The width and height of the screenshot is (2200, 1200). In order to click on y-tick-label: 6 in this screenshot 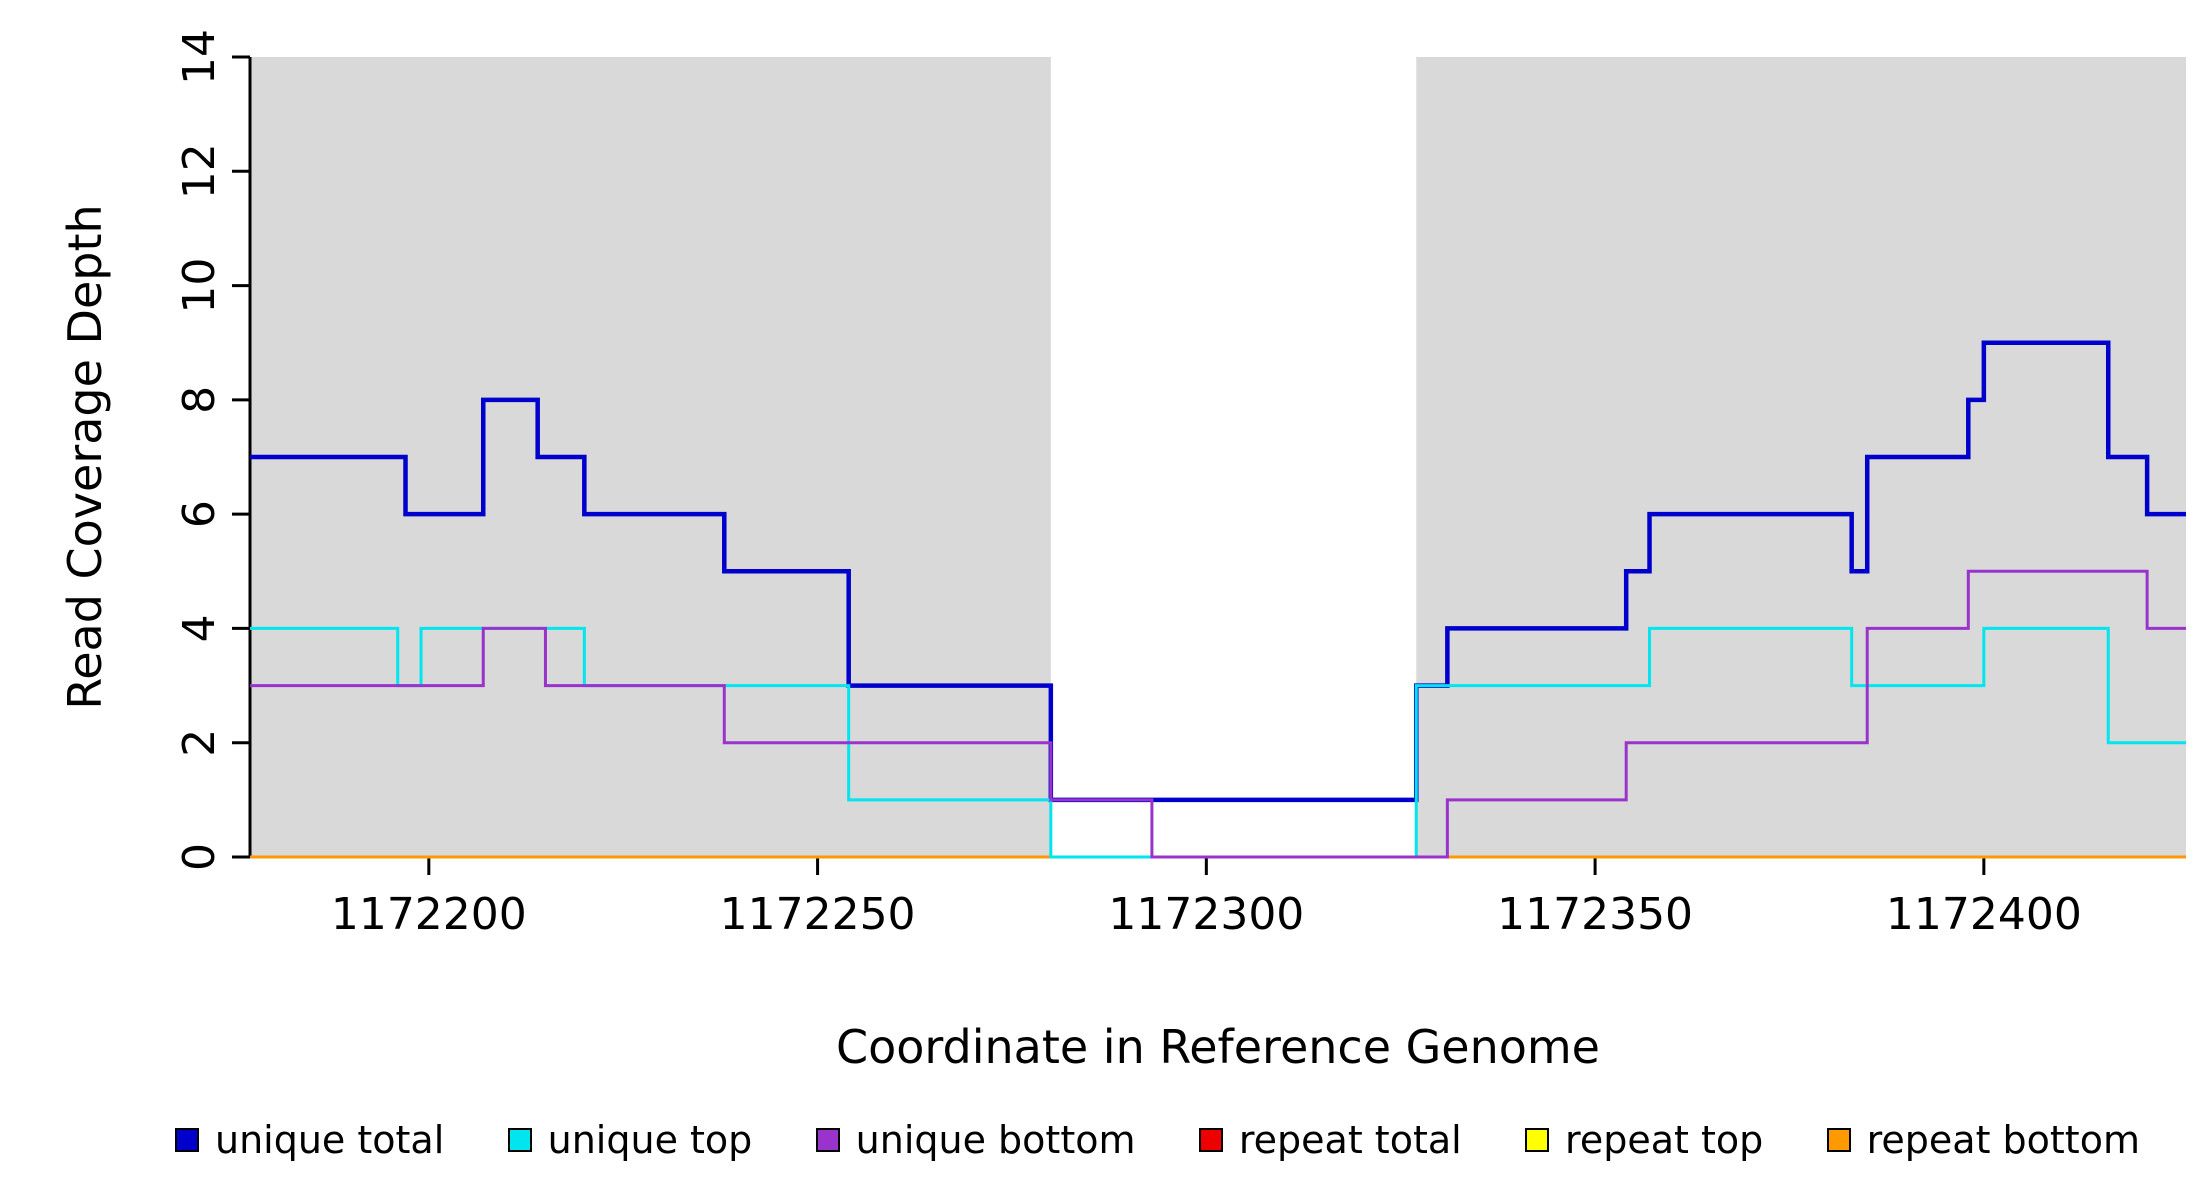, I will do `click(199, 514)`.